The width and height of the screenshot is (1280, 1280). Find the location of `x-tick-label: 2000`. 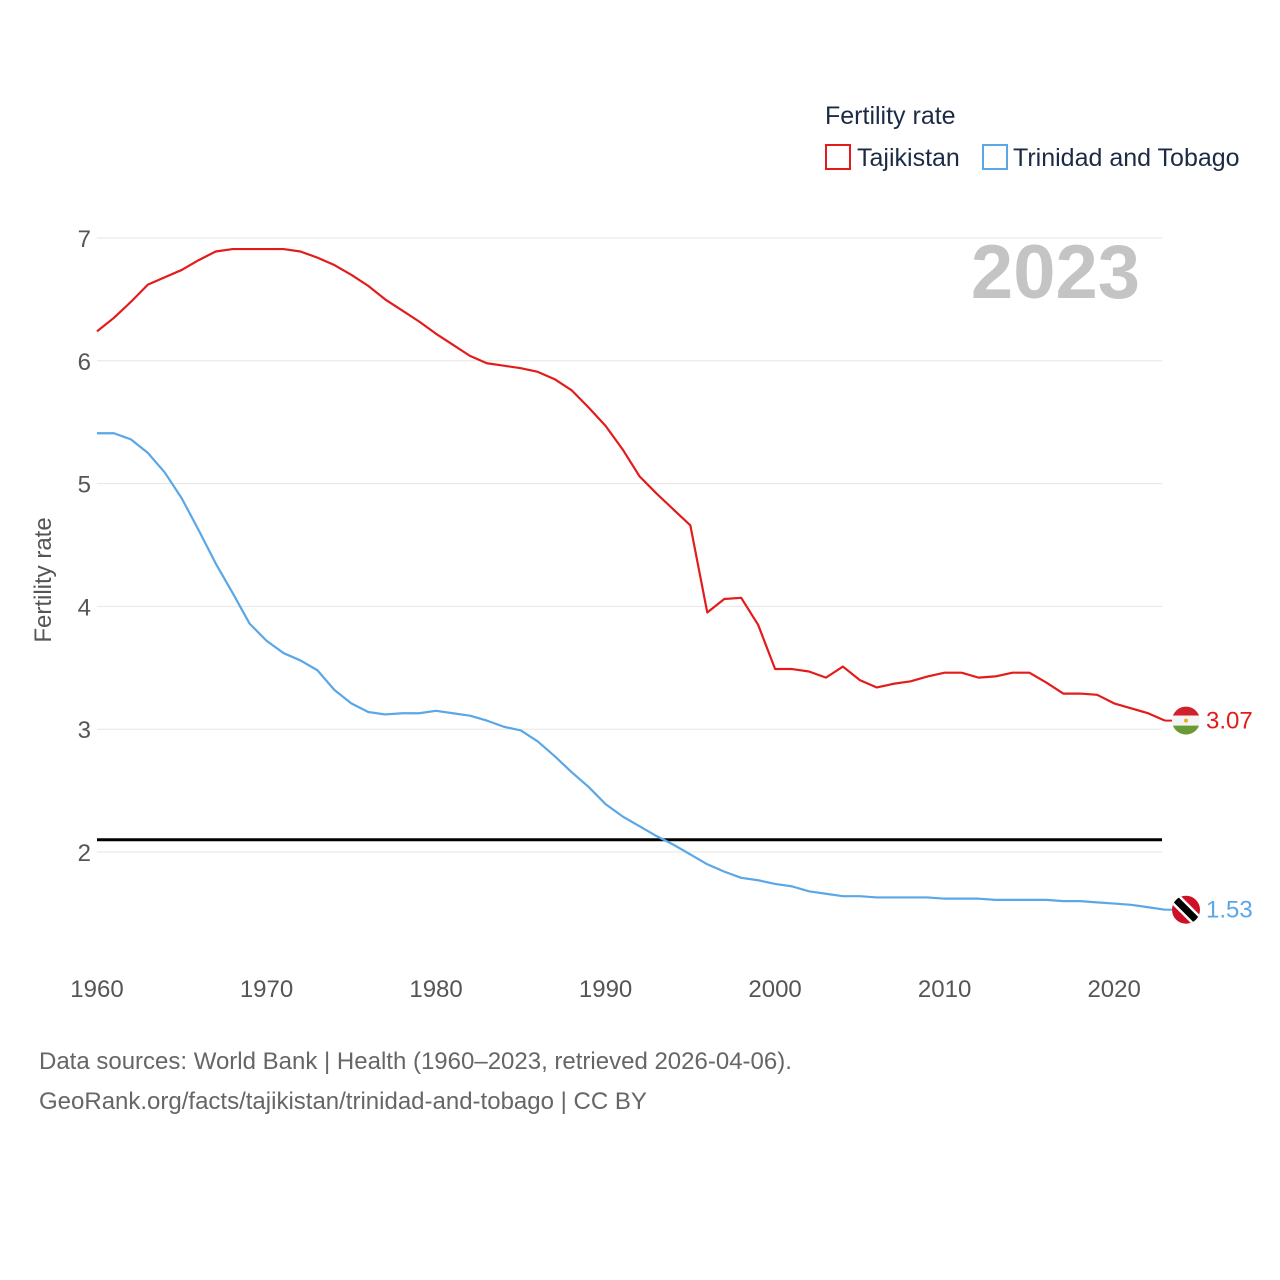

x-tick-label: 2000 is located at coordinates (774, 989).